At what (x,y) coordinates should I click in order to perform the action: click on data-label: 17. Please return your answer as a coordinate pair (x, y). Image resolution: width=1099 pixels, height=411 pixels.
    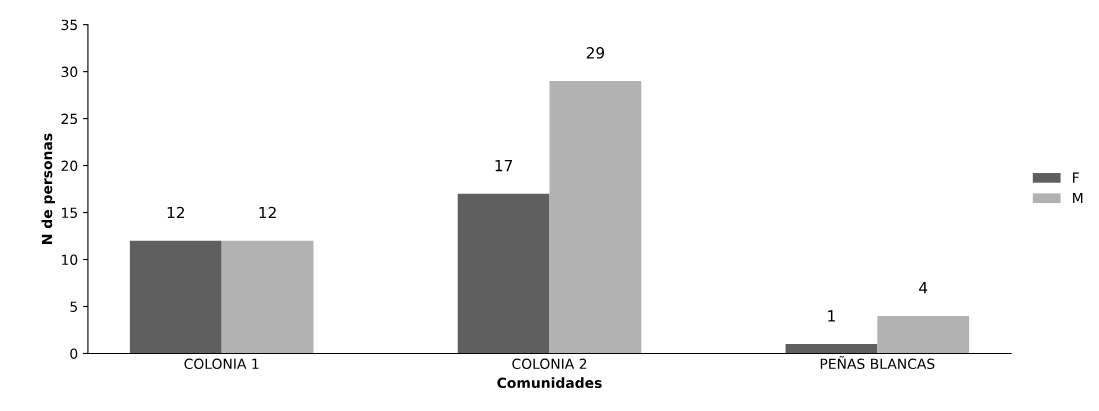
    Looking at the image, I should click on (504, 166).